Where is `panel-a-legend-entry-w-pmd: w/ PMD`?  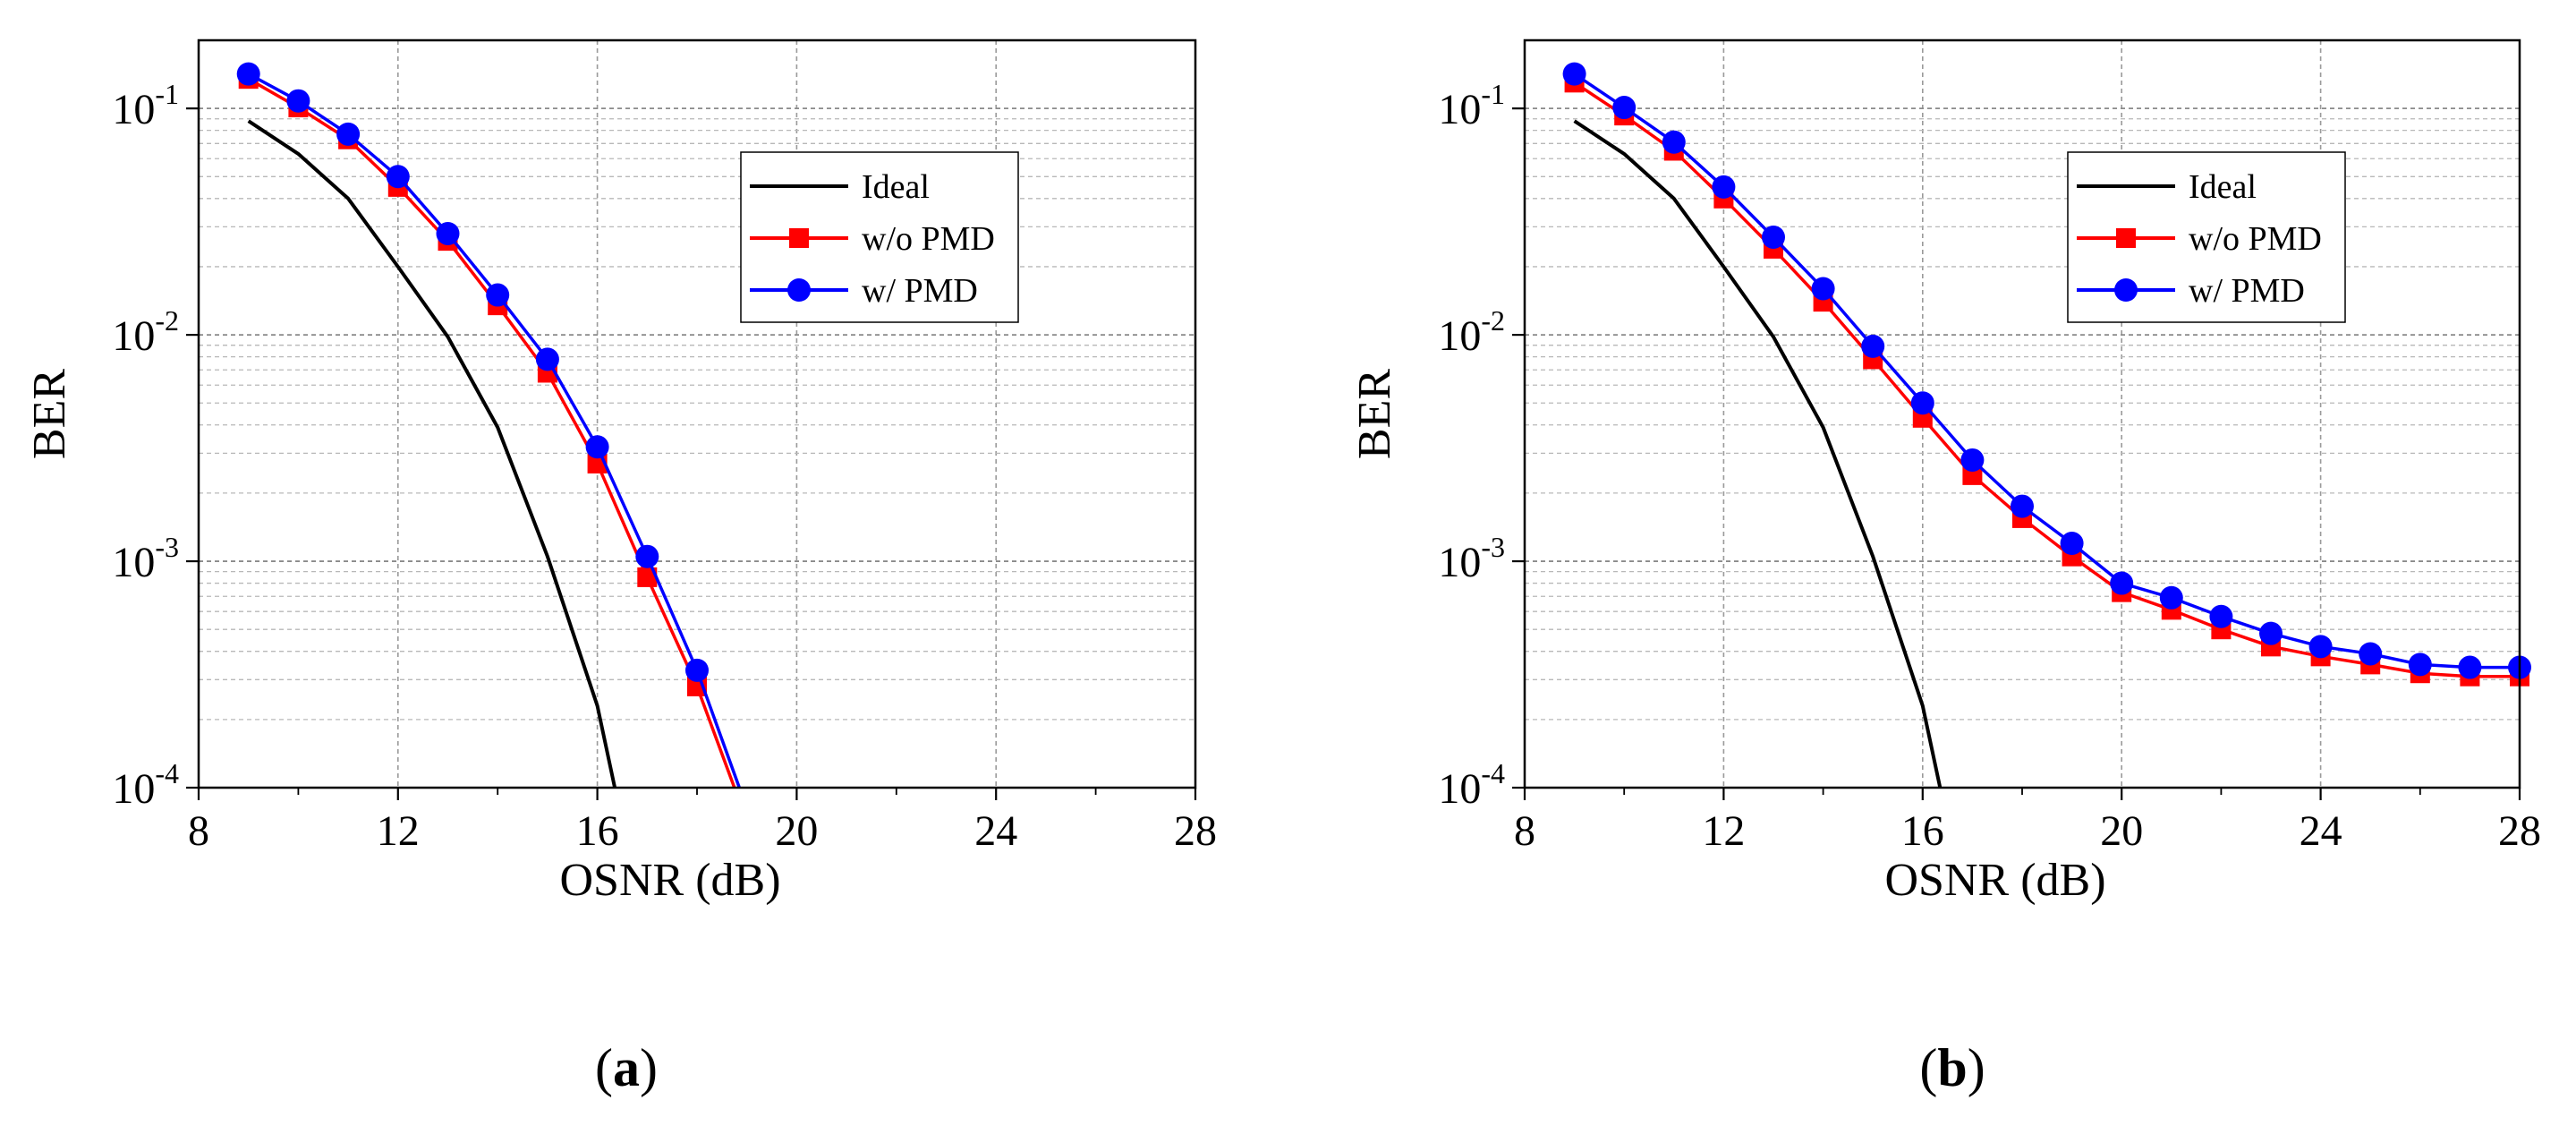
panel-a-legend-entry-w-pmd: w/ PMD is located at coordinates (864, 291).